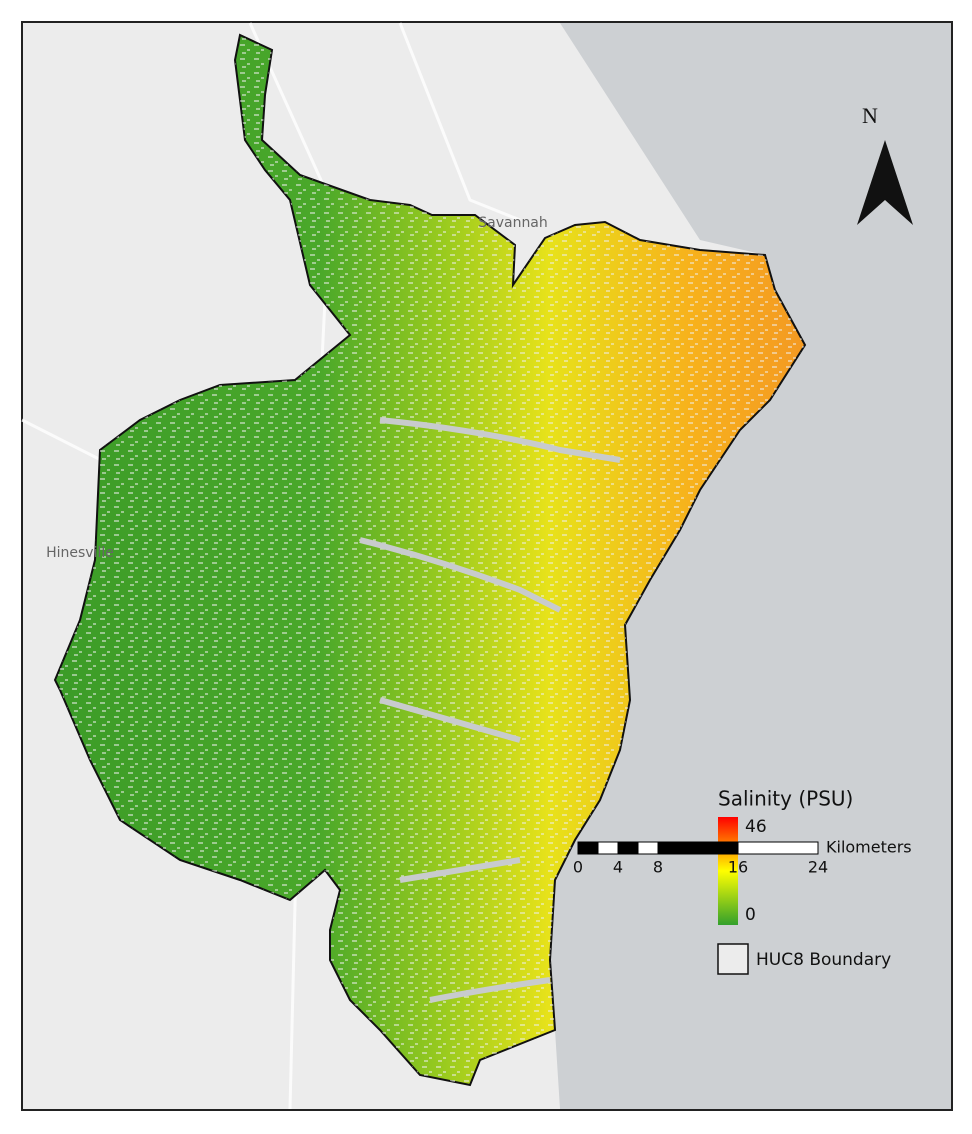 This screenshot has width=972, height=1134. I want to click on legend-boundary-swatch, so click(733, 959).